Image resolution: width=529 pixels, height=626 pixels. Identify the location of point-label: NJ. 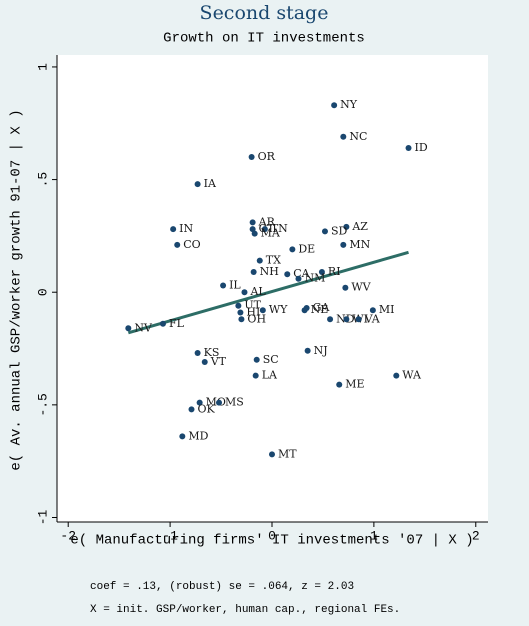
(321, 350).